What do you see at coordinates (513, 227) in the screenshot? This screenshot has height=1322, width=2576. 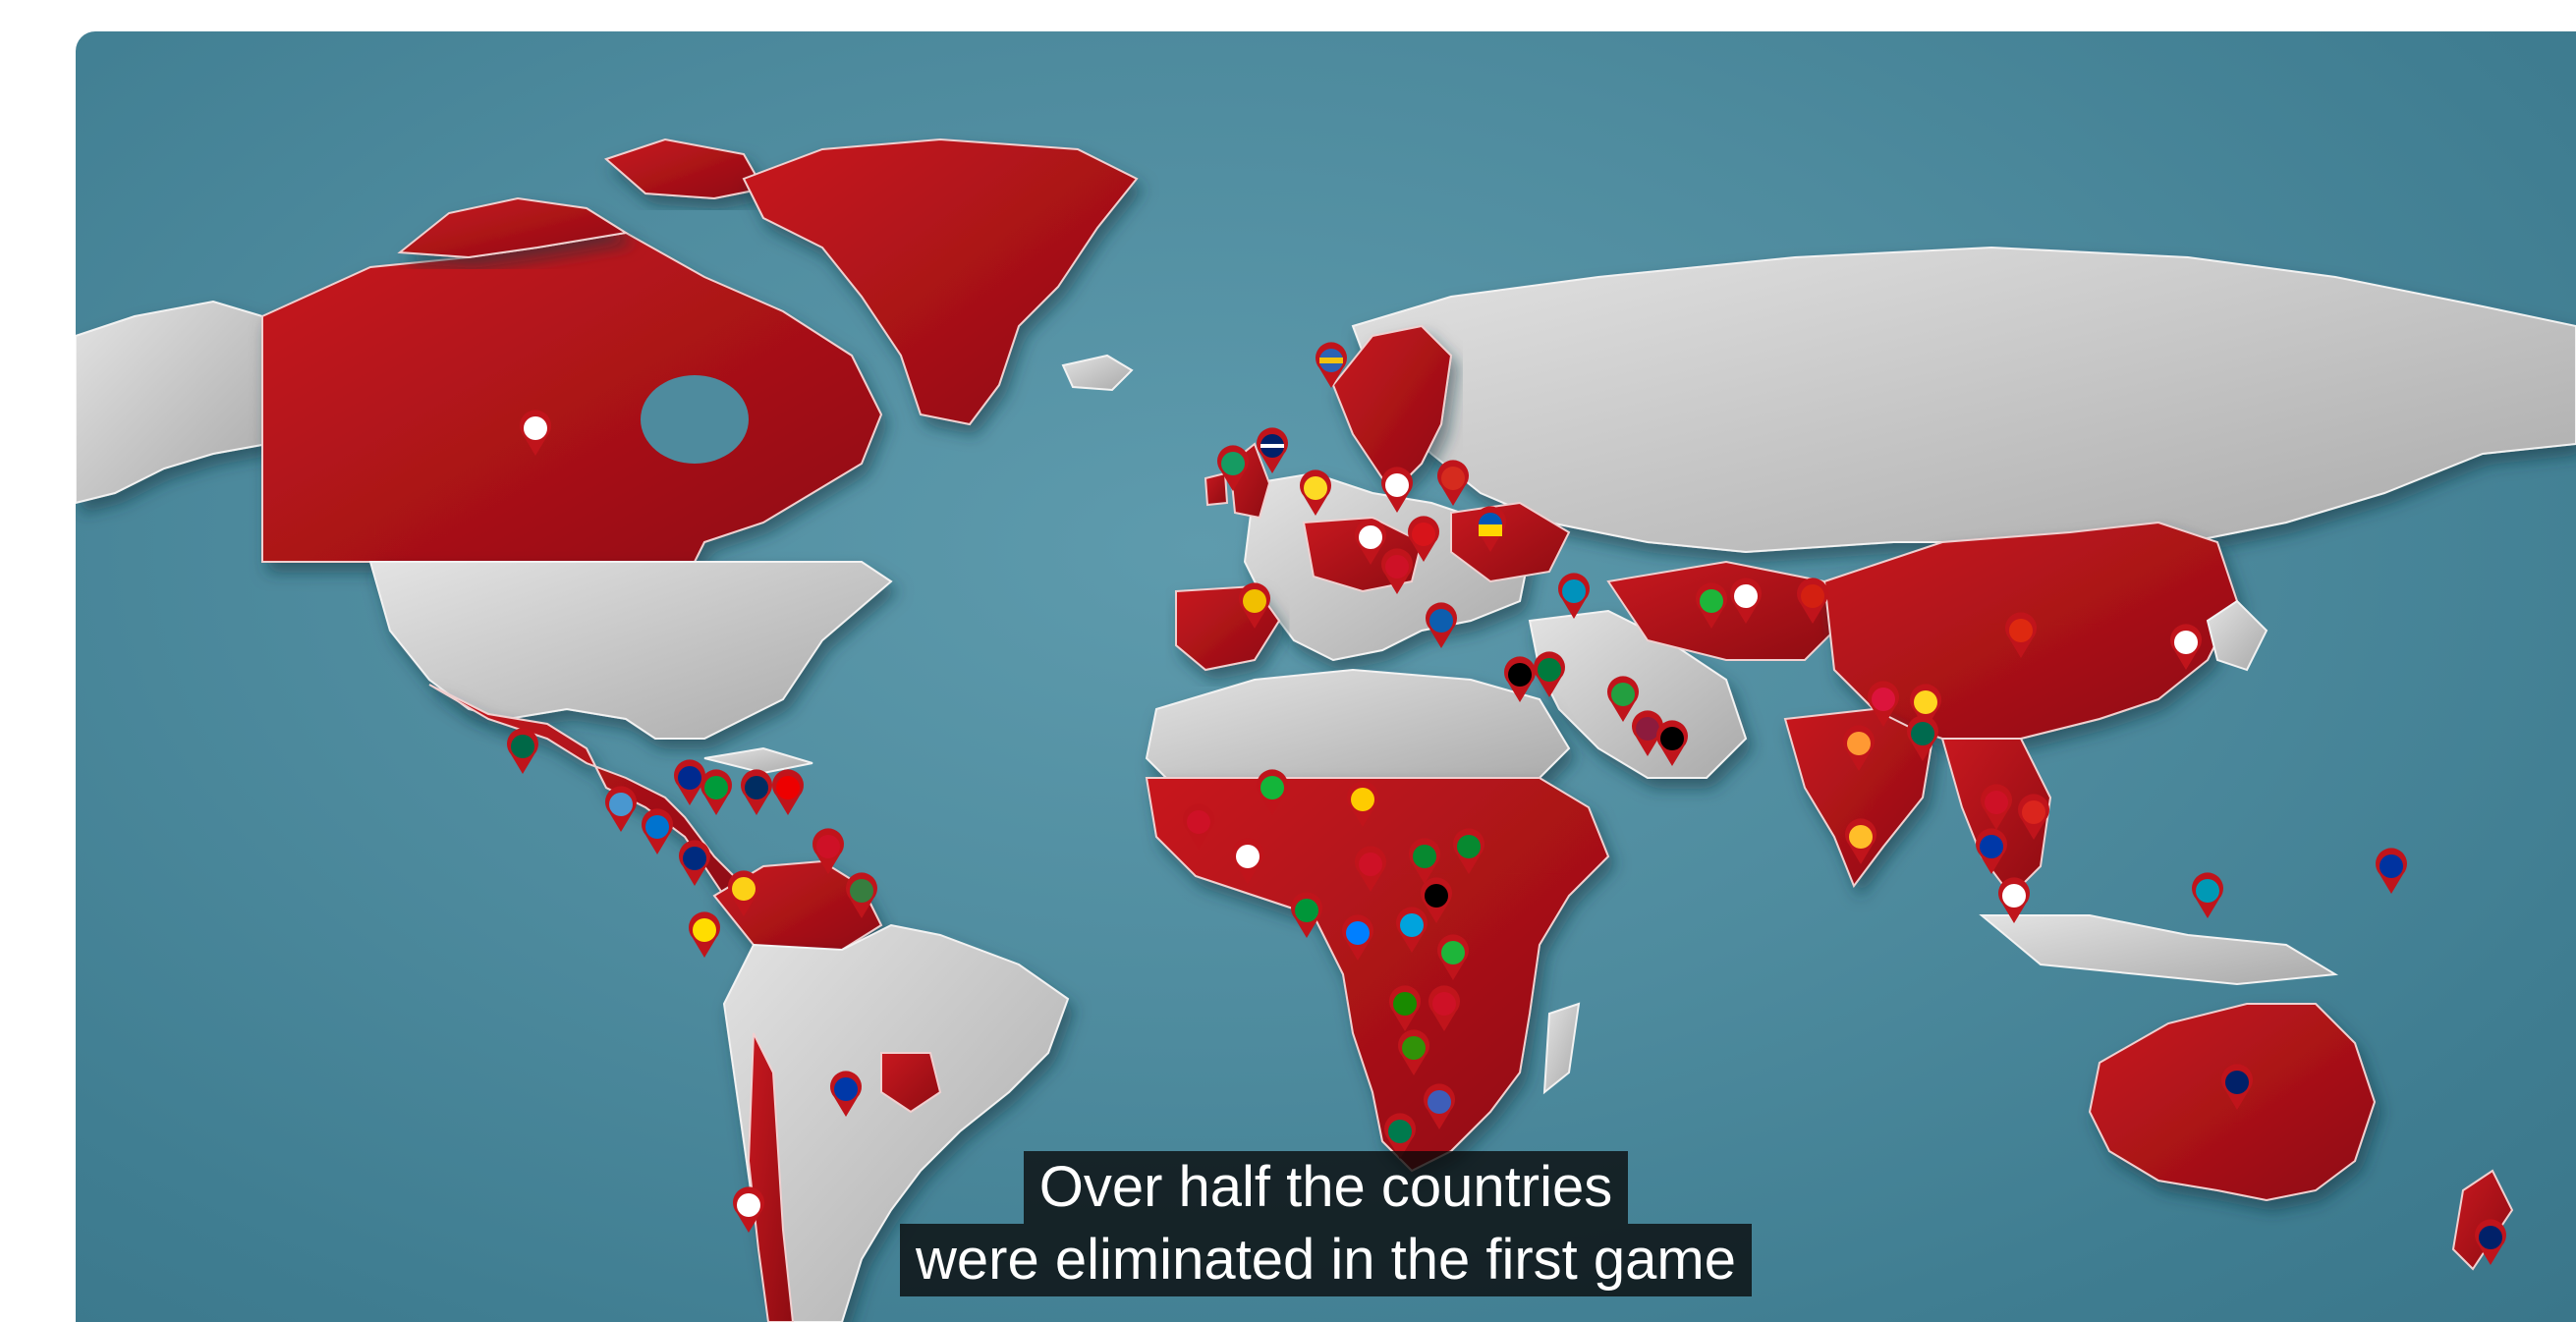 I see `land-arctic-islands` at bounding box center [513, 227].